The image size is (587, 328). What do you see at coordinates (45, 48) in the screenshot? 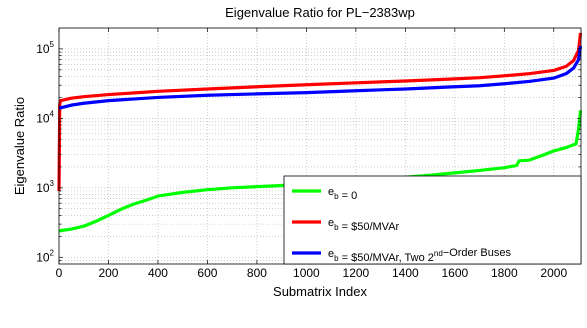
I see `y-tick-label: 10⁵` at bounding box center [45, 48].